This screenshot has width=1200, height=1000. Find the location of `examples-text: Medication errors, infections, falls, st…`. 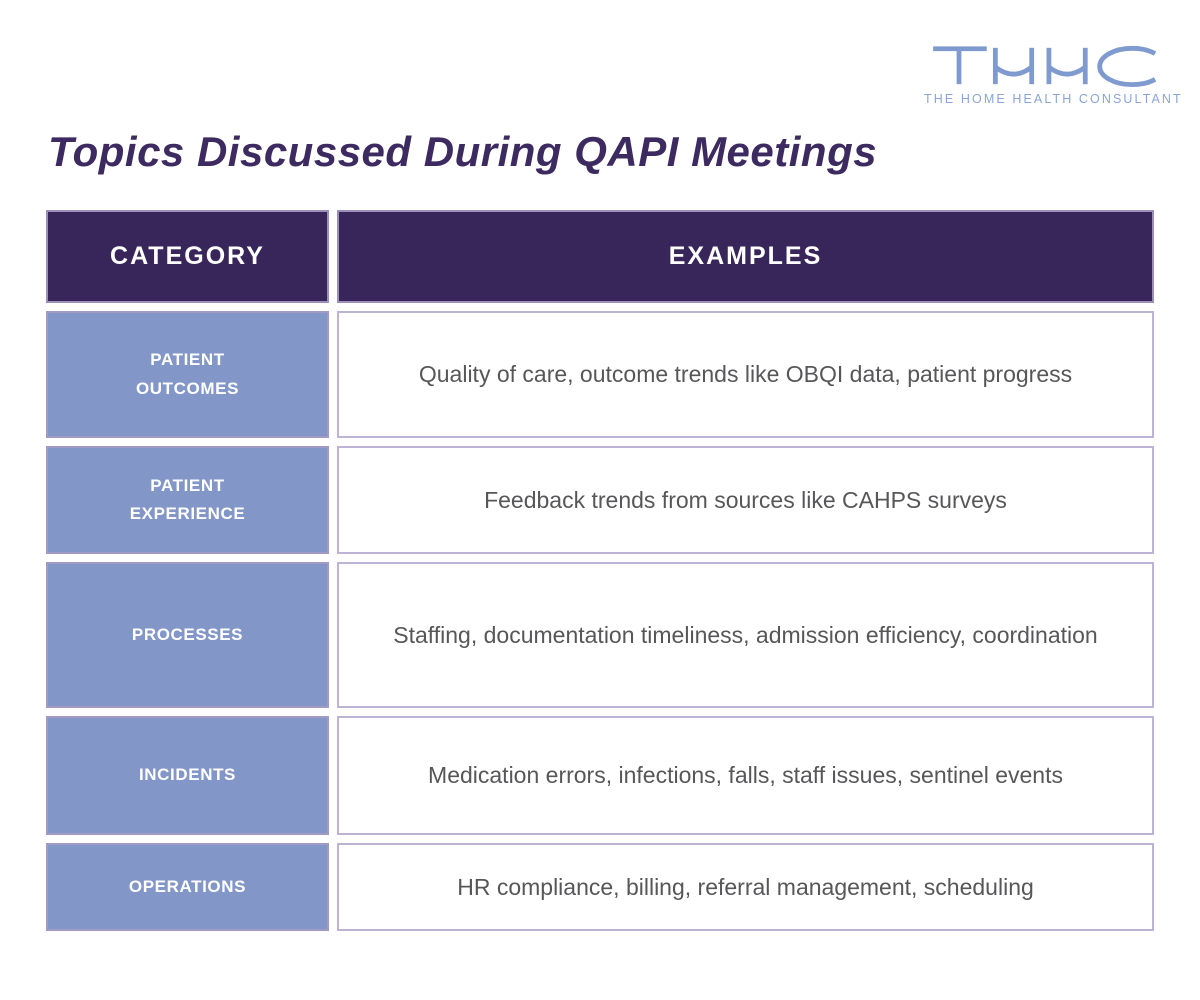

examples-text: Medication errors, infections, falls, st… is located at coordinates (745, 775).